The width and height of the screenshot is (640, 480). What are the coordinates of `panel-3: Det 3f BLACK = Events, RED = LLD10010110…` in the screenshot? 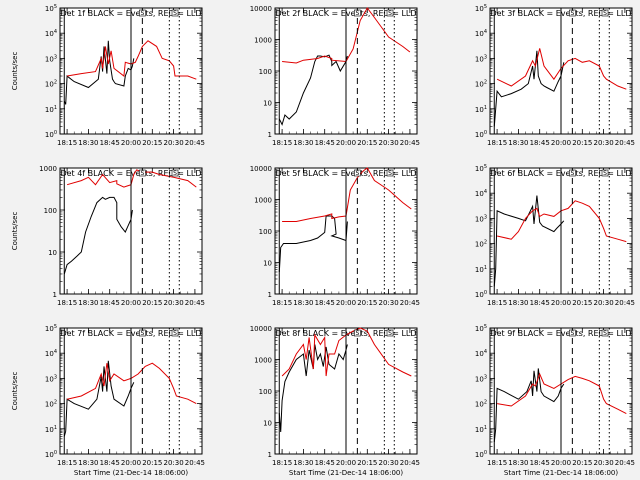 It's located at (555, 75).